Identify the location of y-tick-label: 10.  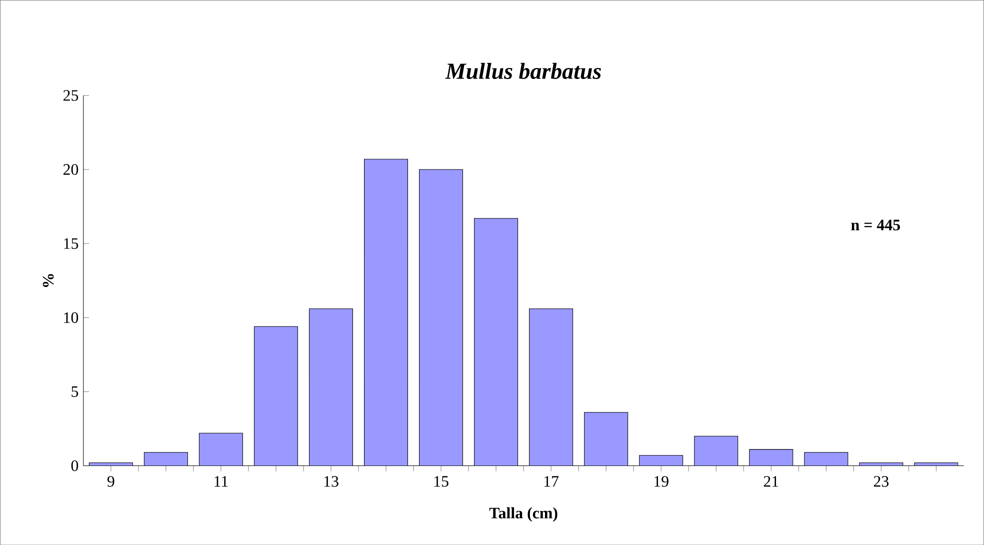
(71, 317).